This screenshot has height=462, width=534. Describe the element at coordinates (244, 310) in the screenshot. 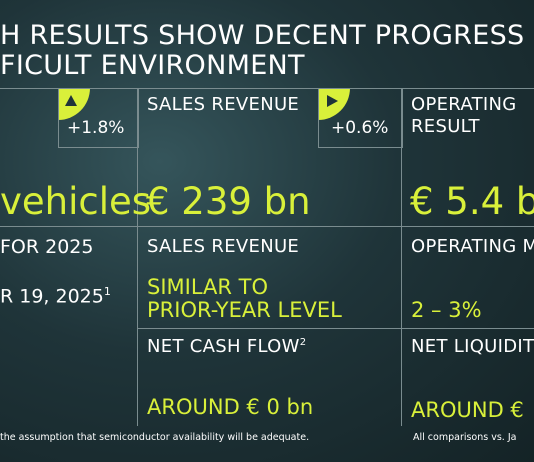

I see `outlook-sales-revenue-value-line2: PRIOR-YEAR LEVEL` at that location.